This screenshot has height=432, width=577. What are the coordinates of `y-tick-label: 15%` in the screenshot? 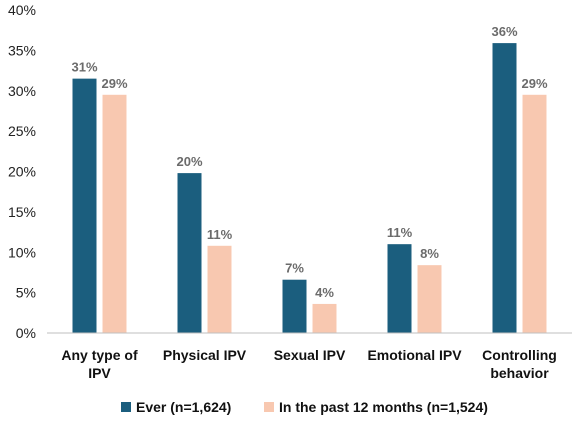 It's located at (22, 212).